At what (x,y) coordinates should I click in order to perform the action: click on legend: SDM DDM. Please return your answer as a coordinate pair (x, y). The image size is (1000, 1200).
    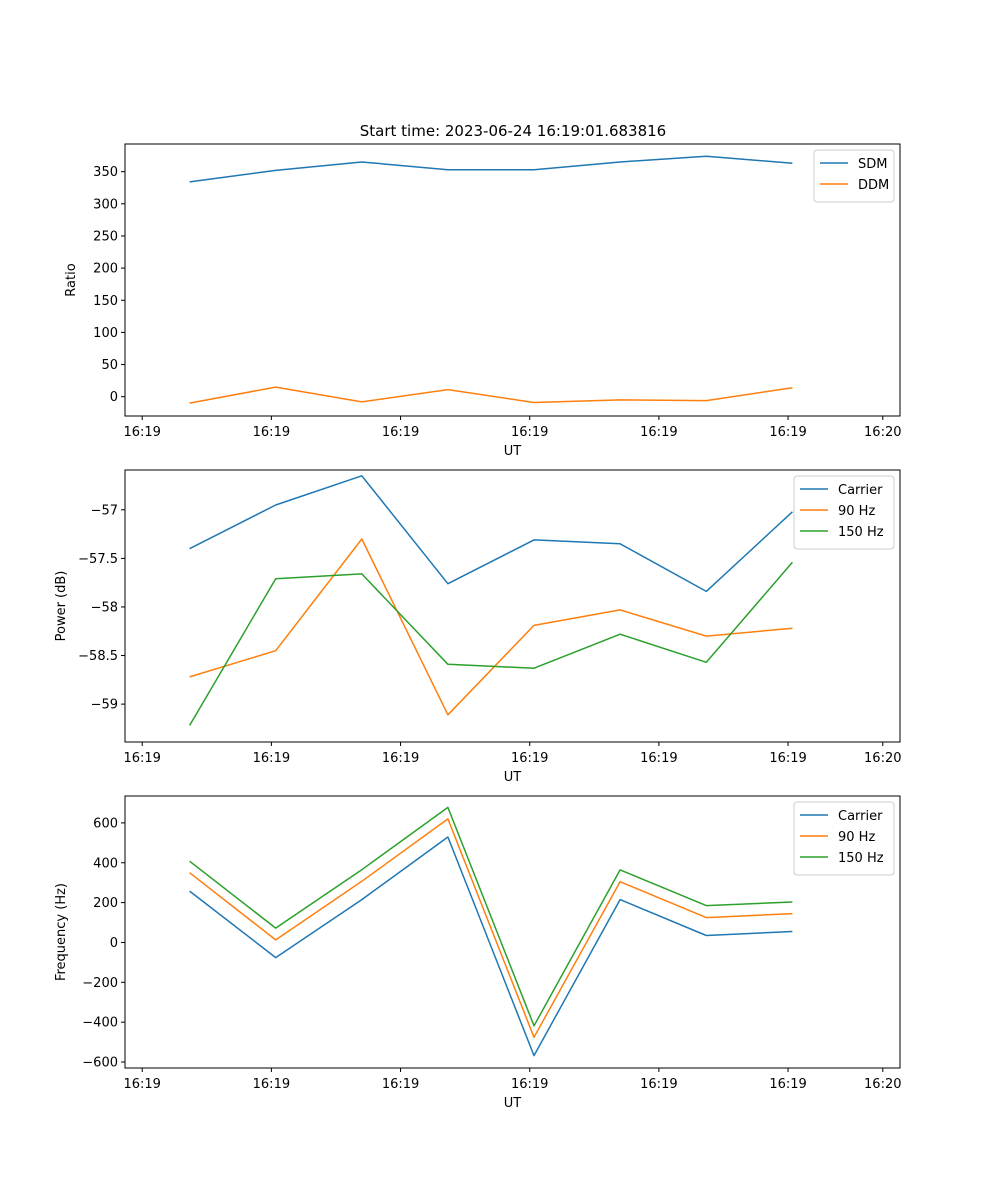
    Looking at the image, I should click on (854, 176).